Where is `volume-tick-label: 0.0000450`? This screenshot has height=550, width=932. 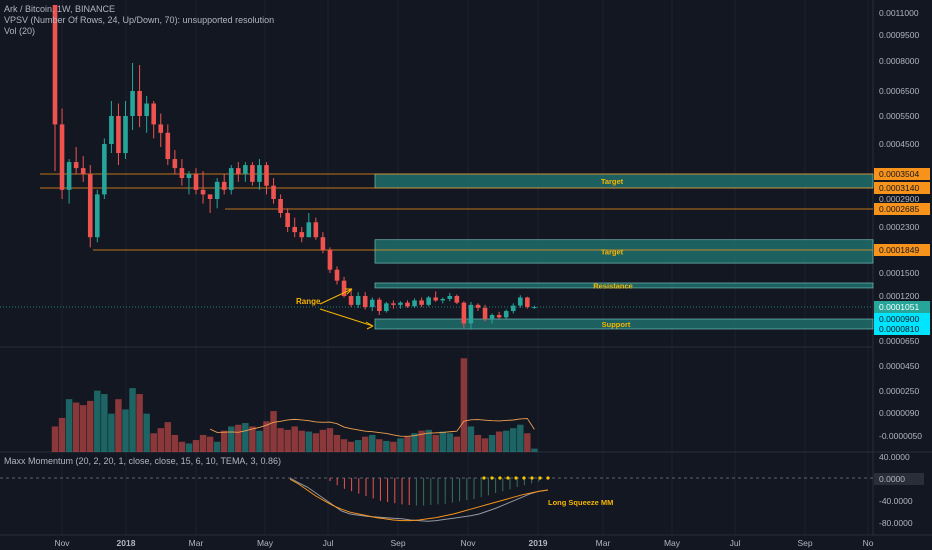
volume-tick-label: 0.0000450 is located at coordinates (899, 366).